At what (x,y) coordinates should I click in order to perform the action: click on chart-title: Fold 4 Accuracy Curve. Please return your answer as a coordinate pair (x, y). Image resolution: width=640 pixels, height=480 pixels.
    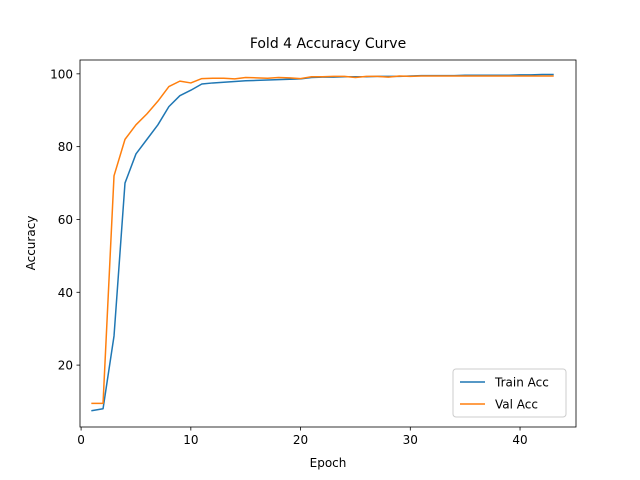
    Looking at the image, I should click on (328, 44).